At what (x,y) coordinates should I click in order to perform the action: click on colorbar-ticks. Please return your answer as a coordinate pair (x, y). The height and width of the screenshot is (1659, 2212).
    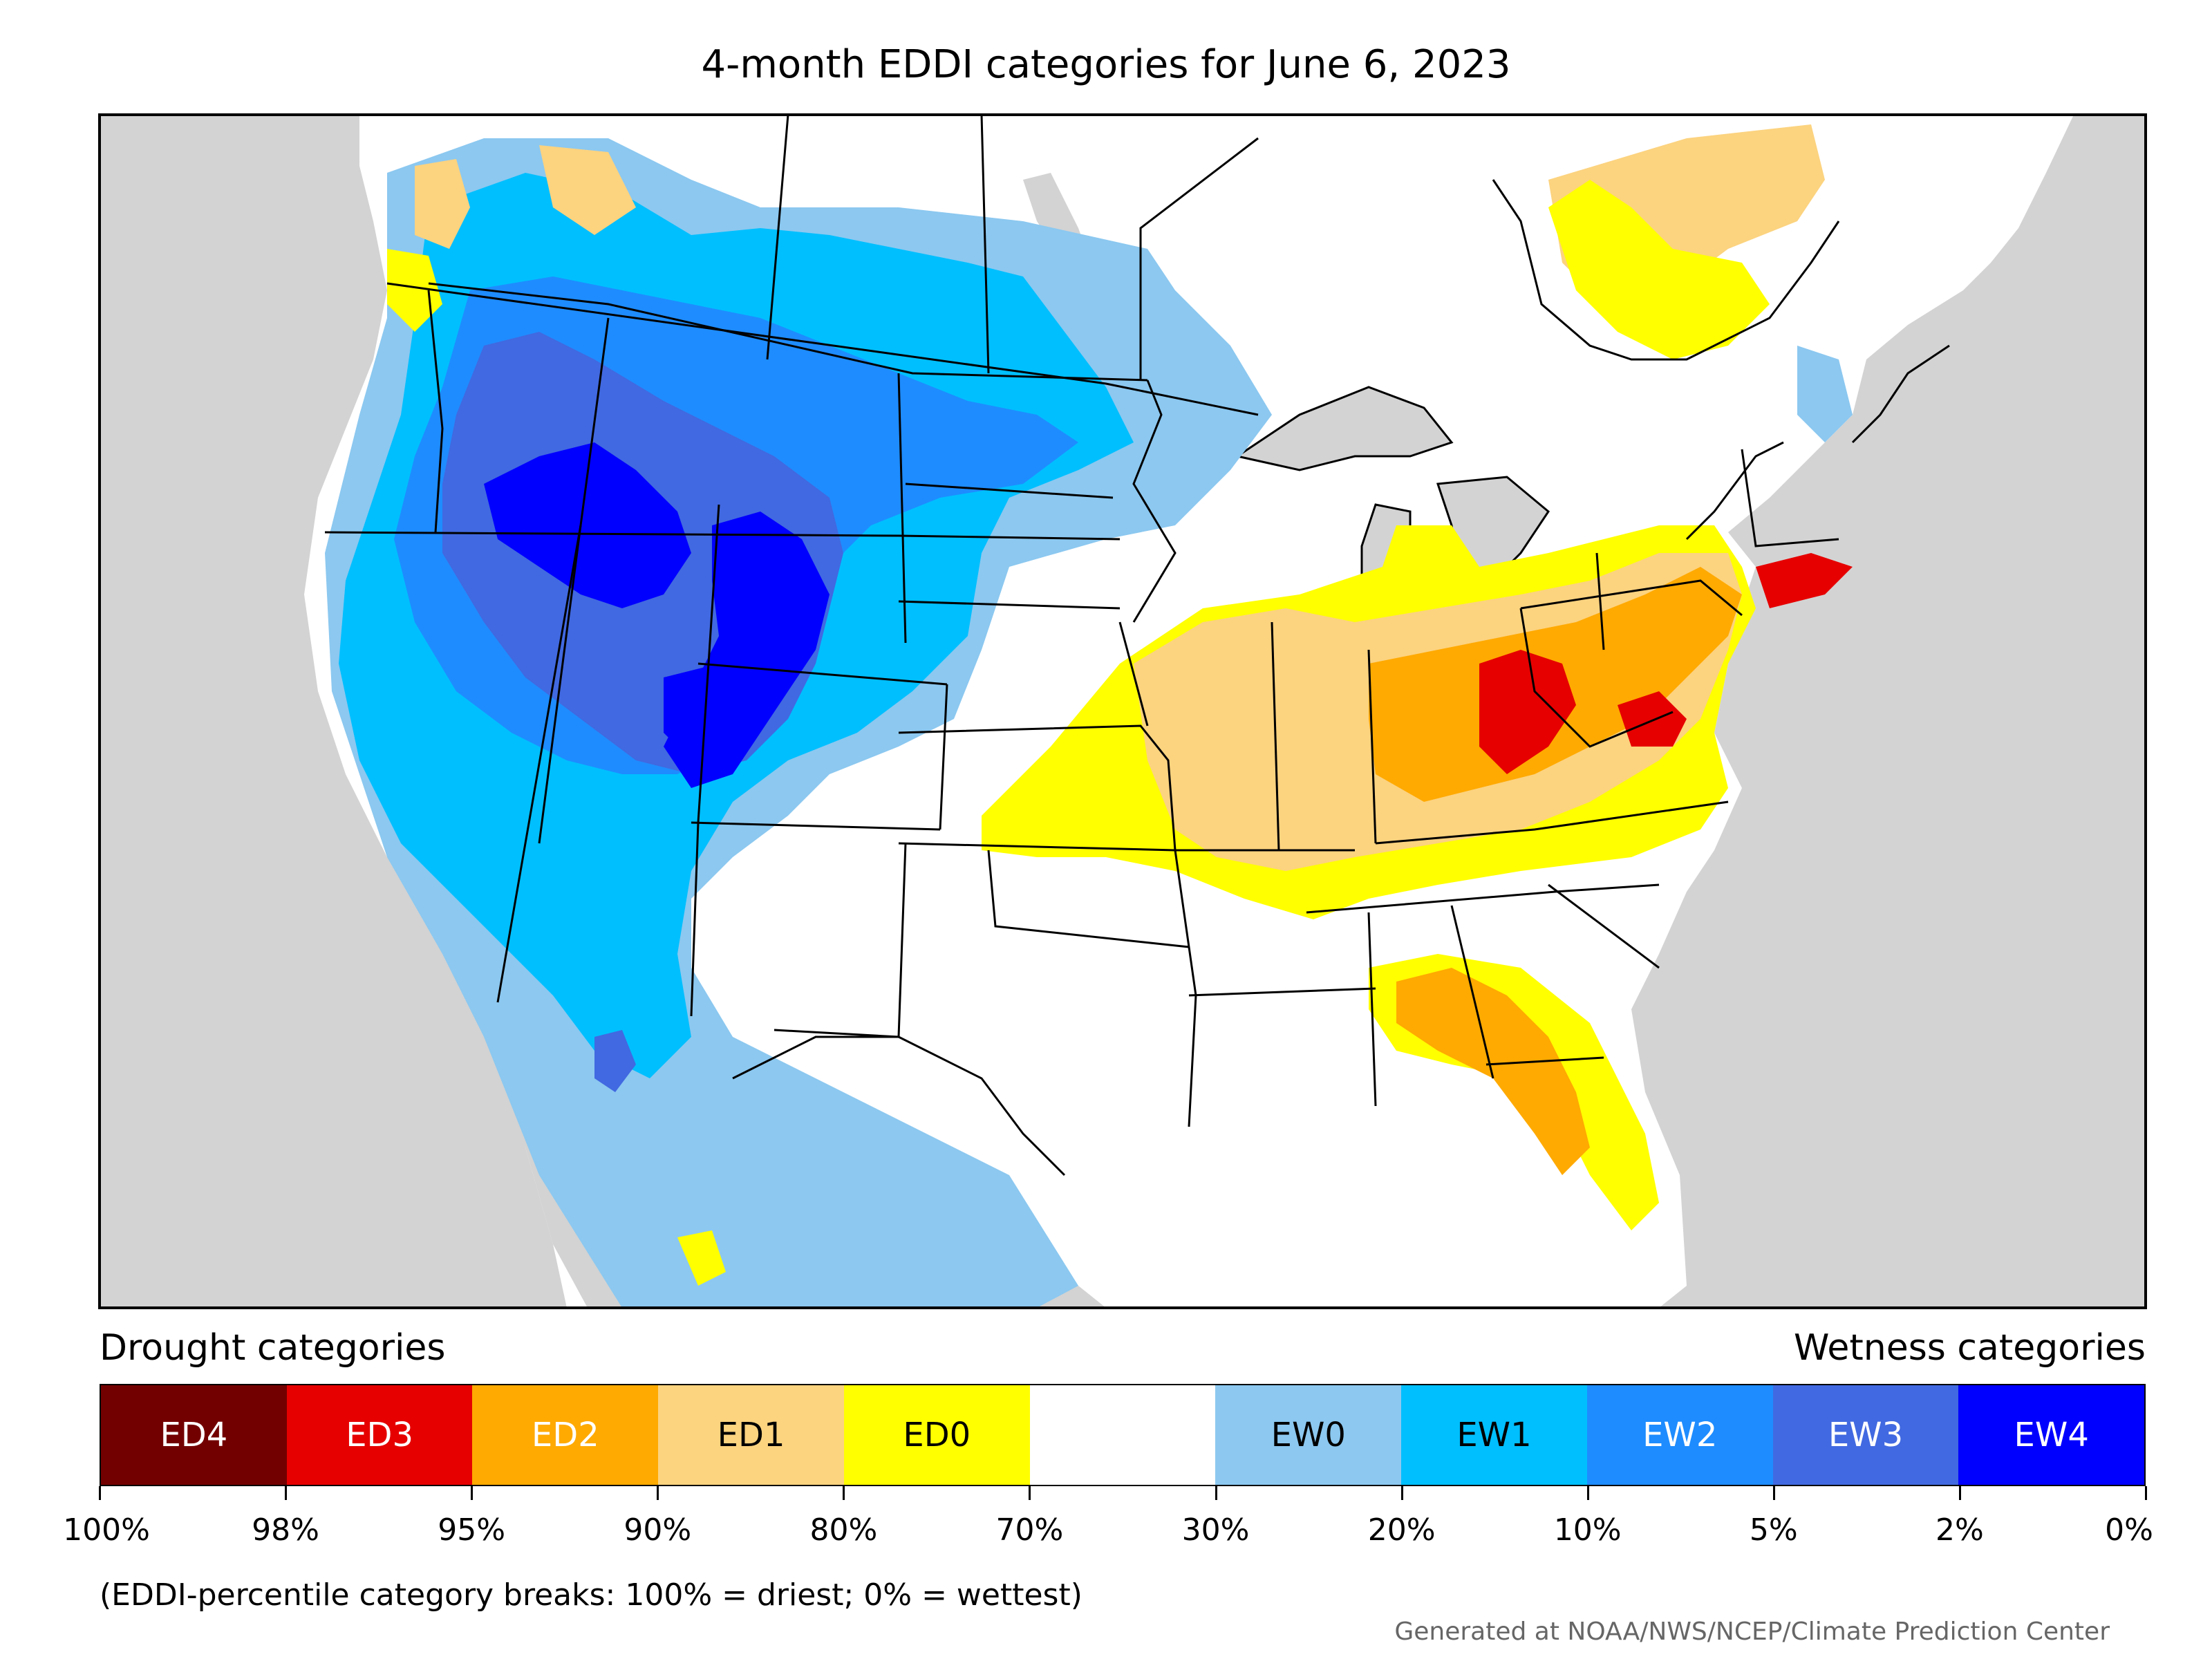
    Looking at the image, I should click on (1123, 1493).